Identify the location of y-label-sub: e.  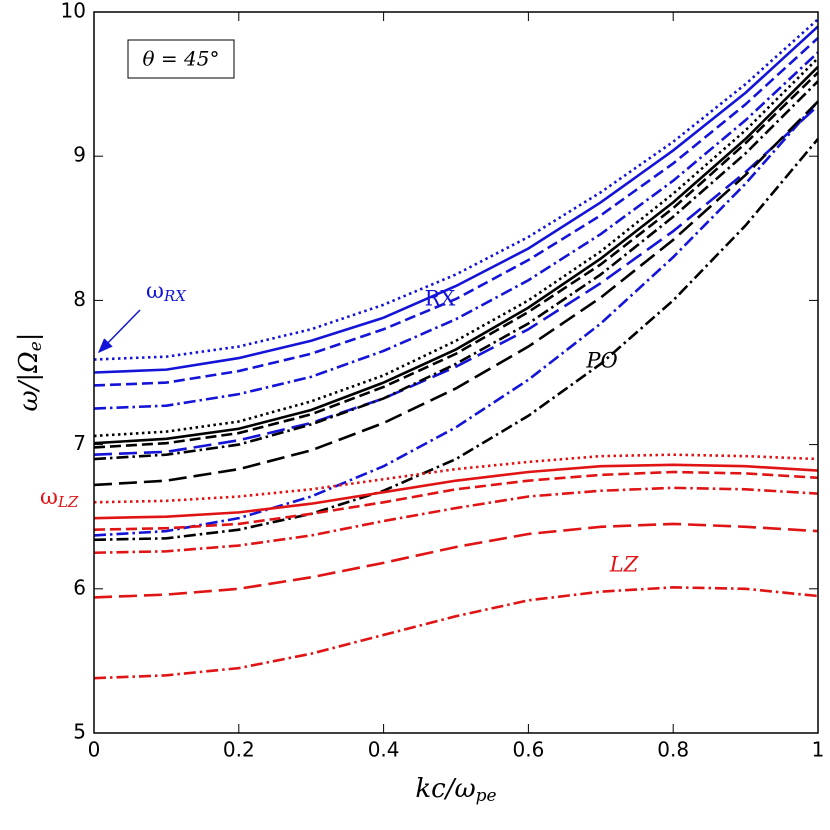
(36, 346).